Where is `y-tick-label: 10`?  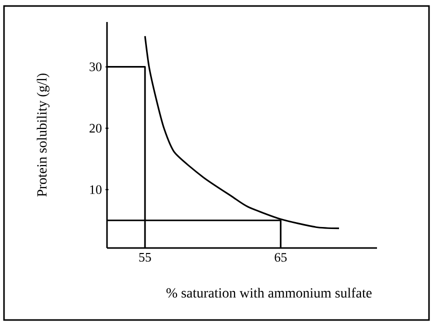 y-tick-label: 10 is located at coordinates (96, 189).